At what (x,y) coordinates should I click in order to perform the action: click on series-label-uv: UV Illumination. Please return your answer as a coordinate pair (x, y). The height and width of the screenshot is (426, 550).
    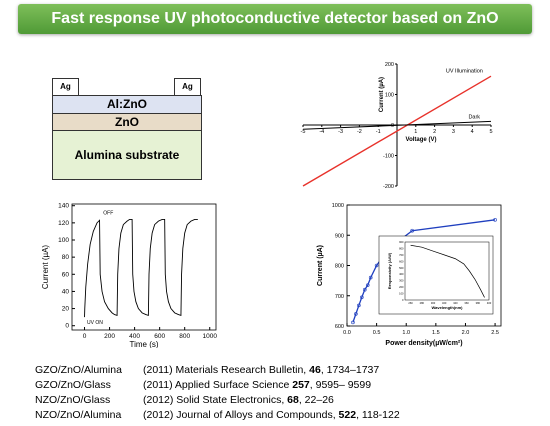
    Looking at the image, I should click on (464, 72).